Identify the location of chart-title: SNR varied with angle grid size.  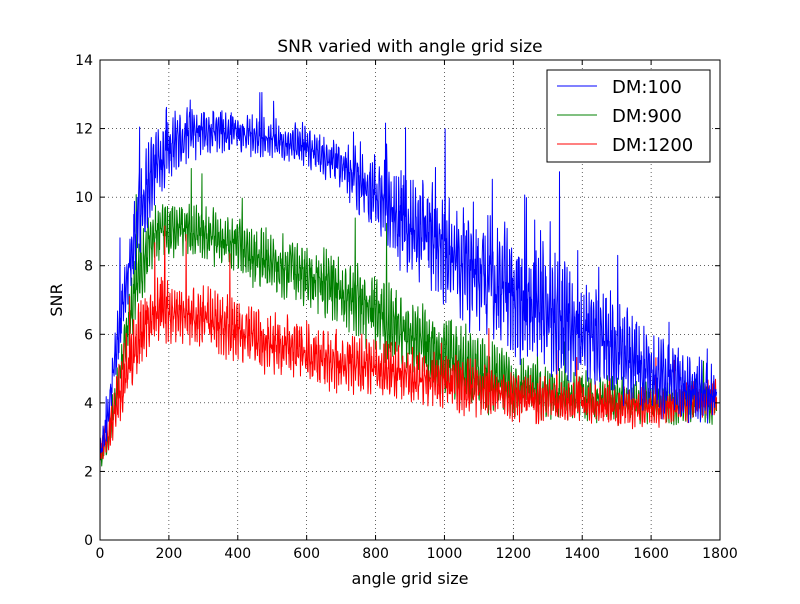
(409, 47).